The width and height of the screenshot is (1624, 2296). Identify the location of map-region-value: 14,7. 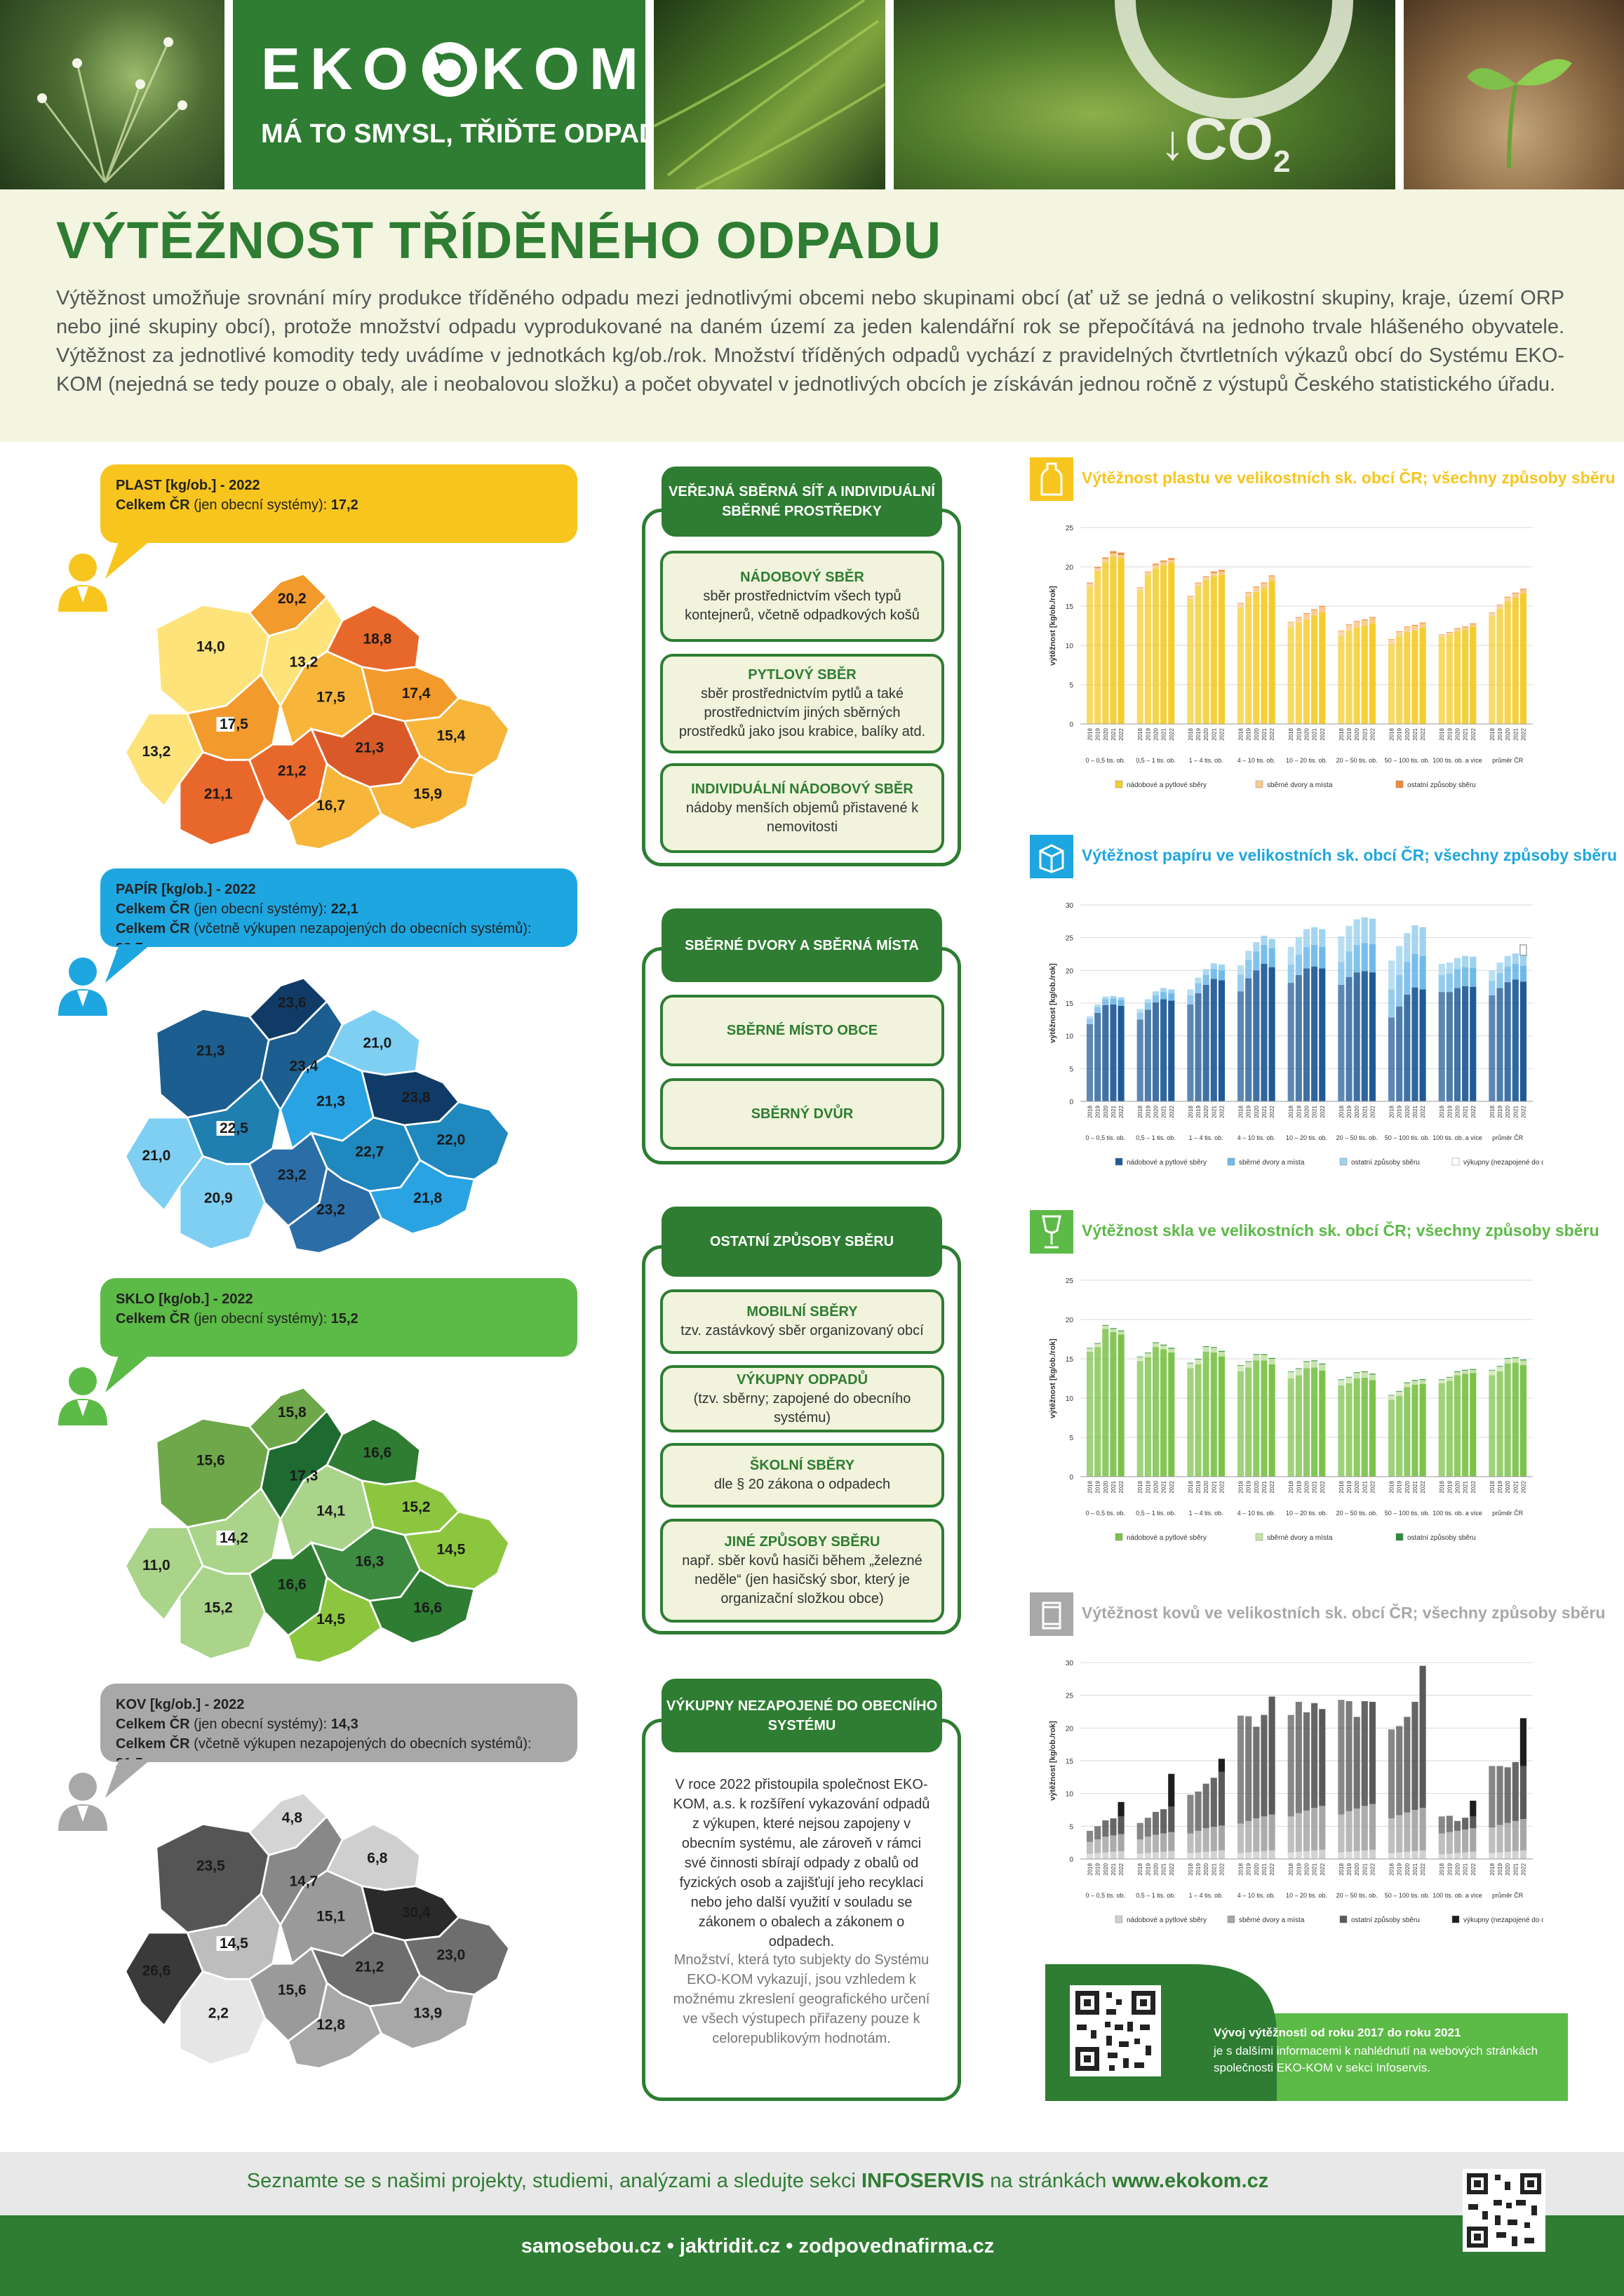
(303, 1882).